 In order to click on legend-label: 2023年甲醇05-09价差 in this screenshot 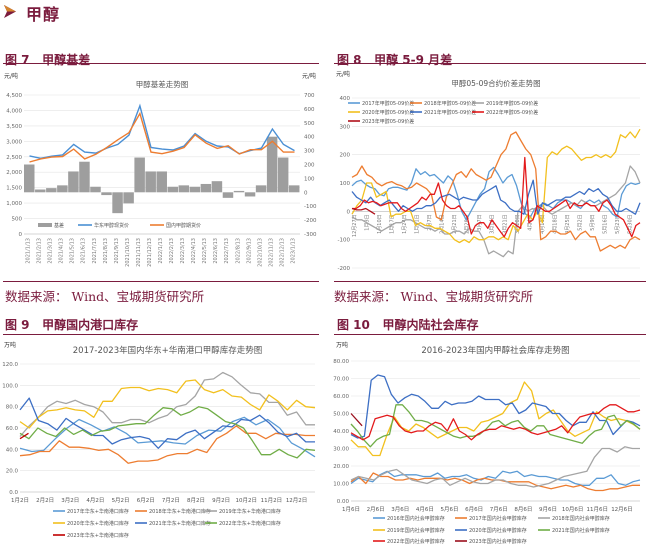, I will do `click(388, 121)`.